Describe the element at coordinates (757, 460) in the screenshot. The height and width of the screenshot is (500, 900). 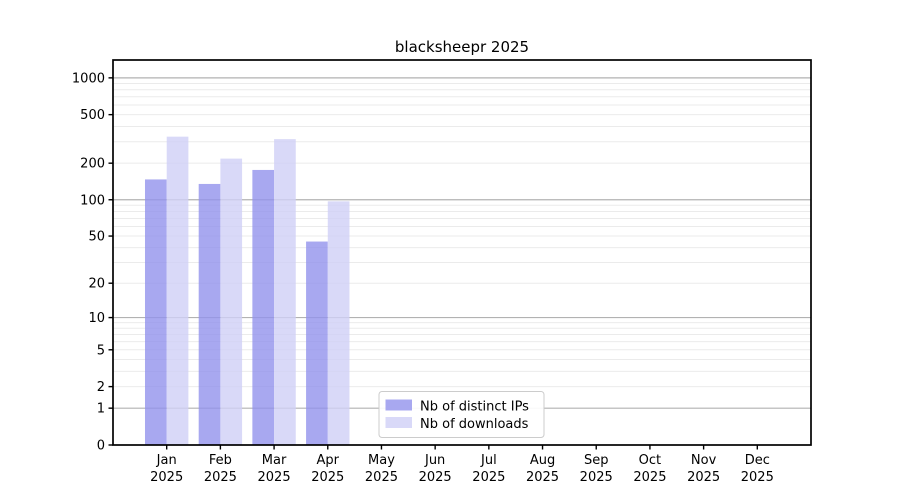
I see `x-tick-label-month-dec-2025: Dec` at that location.